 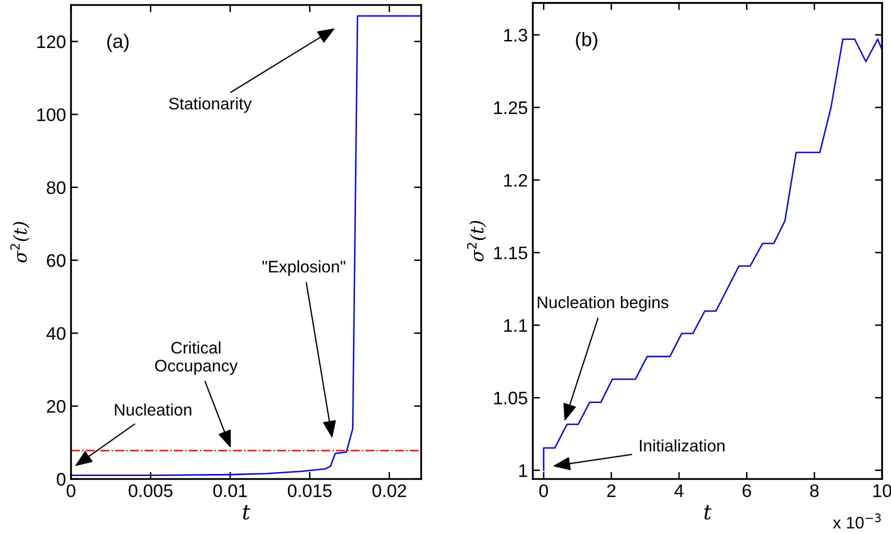 What do you see at coordinates (61, 479) in the screenshot?
I see `y-tick-label: 0` at bounding box center [61, 479].